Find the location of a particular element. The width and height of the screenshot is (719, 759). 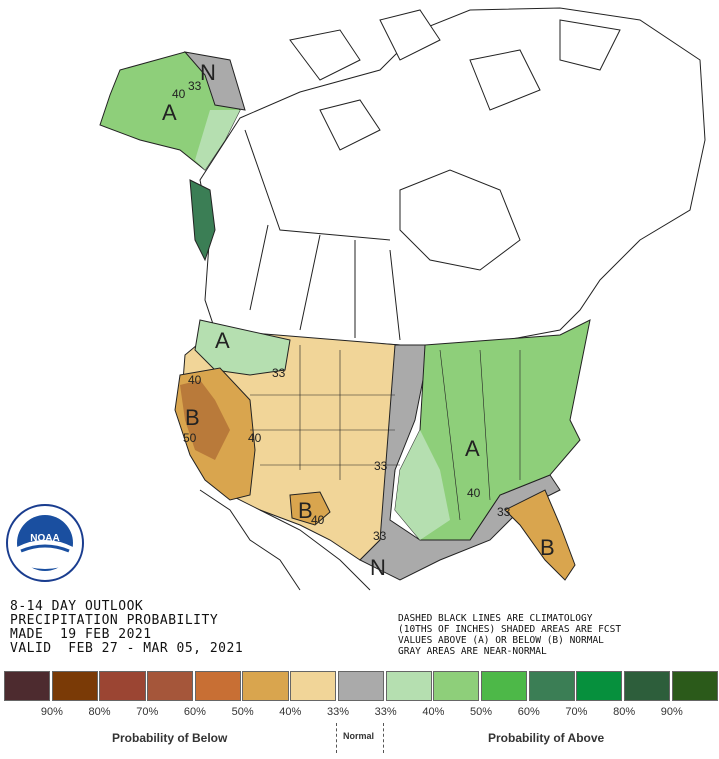

legend-pct-5: 40% is located at coordinates (290, 712).